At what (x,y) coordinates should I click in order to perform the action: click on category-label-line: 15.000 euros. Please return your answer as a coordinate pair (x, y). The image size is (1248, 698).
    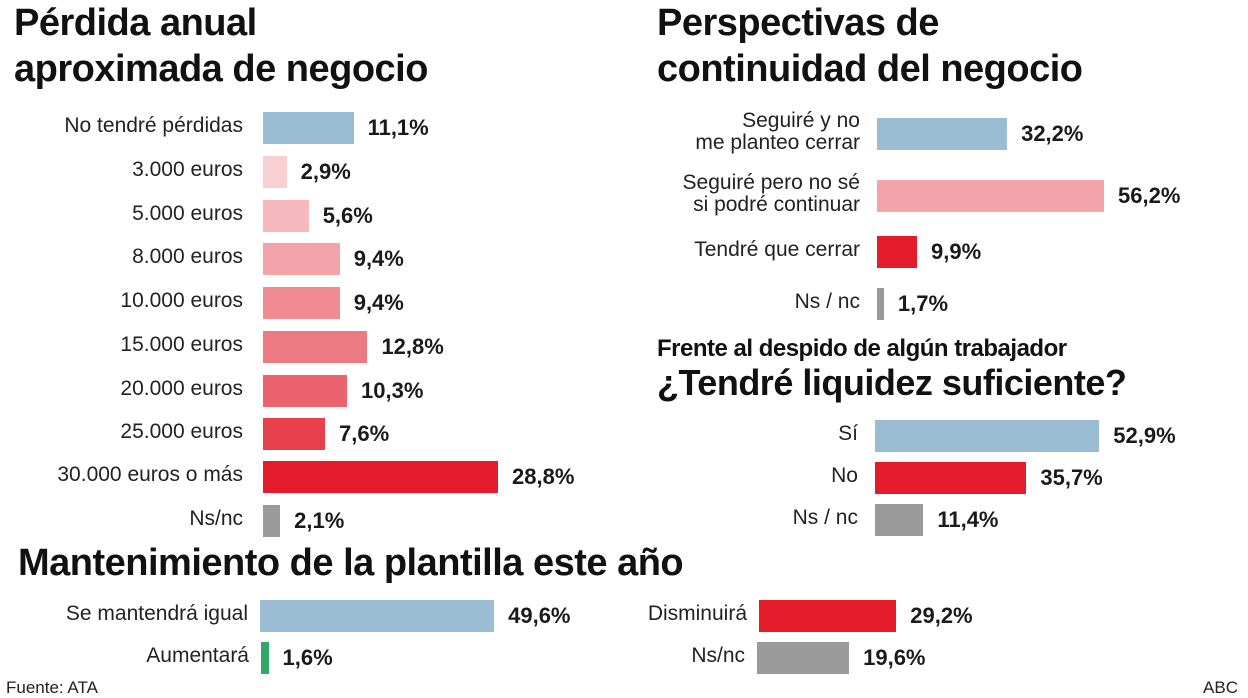
    Looking at the image, I should click on (181, 344).